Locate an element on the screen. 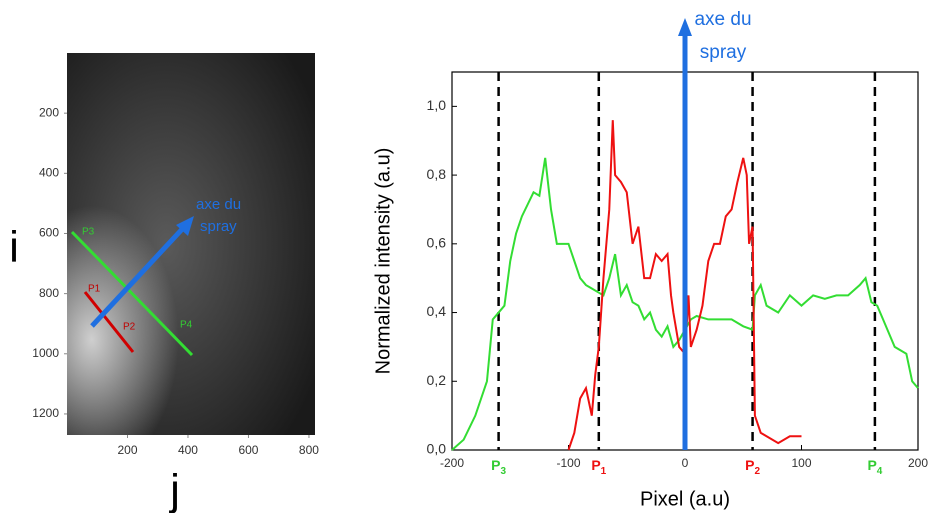 The width and height of the screenshot is (933, 513). y-axis-label: i is located at coordinates (14, 247).